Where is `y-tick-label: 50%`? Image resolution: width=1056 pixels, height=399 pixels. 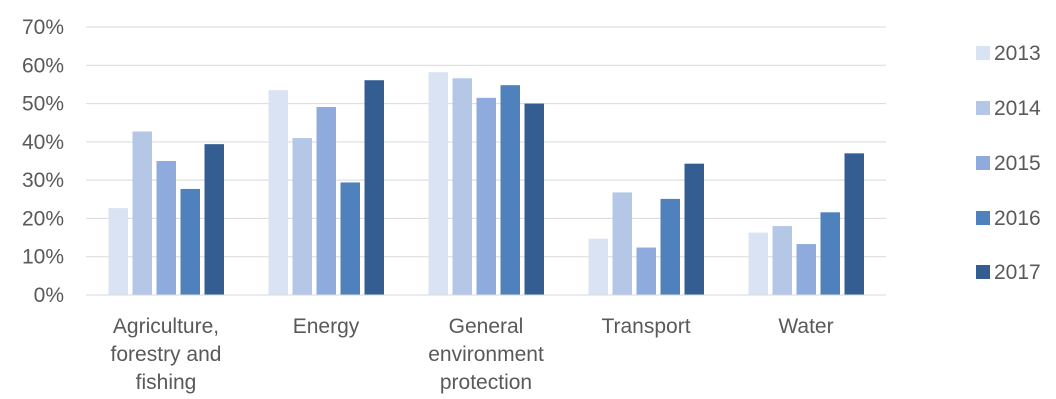 y-tick-label: 50% is located at coordinates (43, 104).